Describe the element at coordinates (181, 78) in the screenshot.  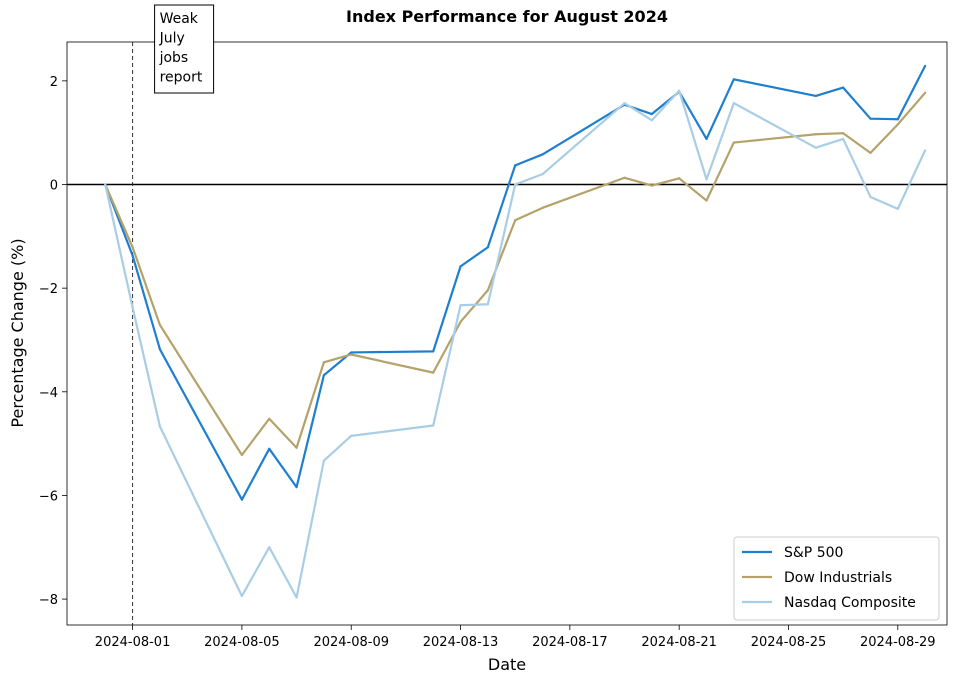
I see `annotation-text-line: report` at that location.